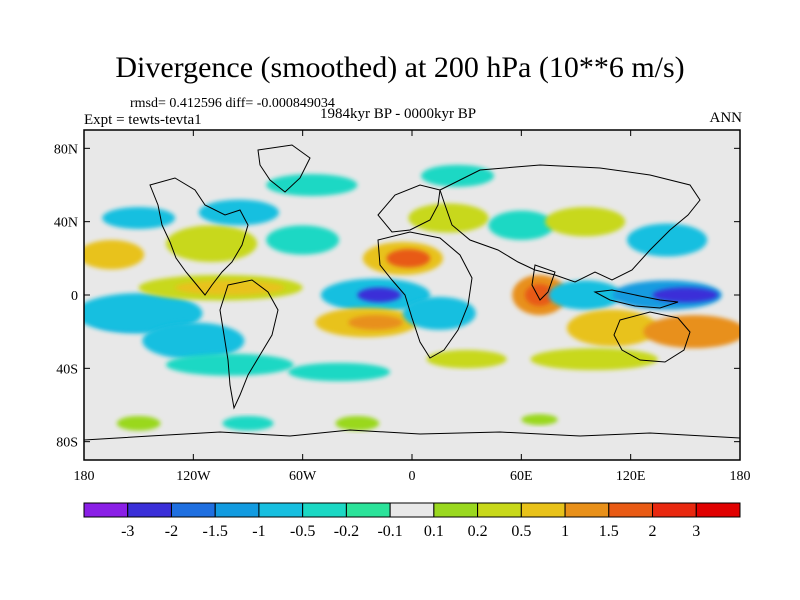  I want to click on colorbar-label-5: -0.2, so click(346, 531).